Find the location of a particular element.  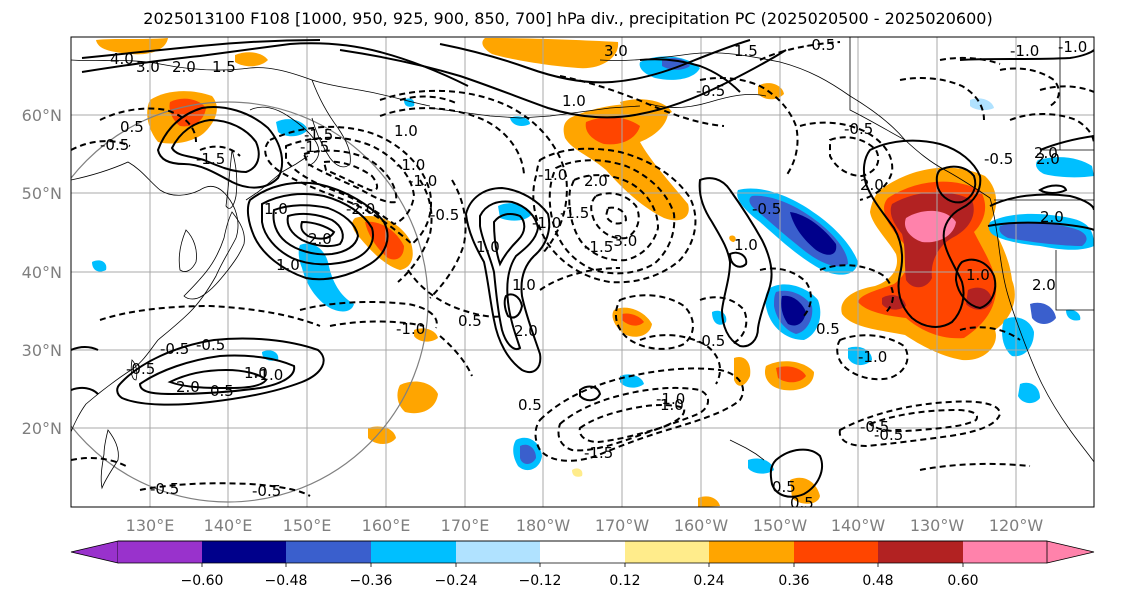

shade-blue-topright is located at coordinates (982, 104).